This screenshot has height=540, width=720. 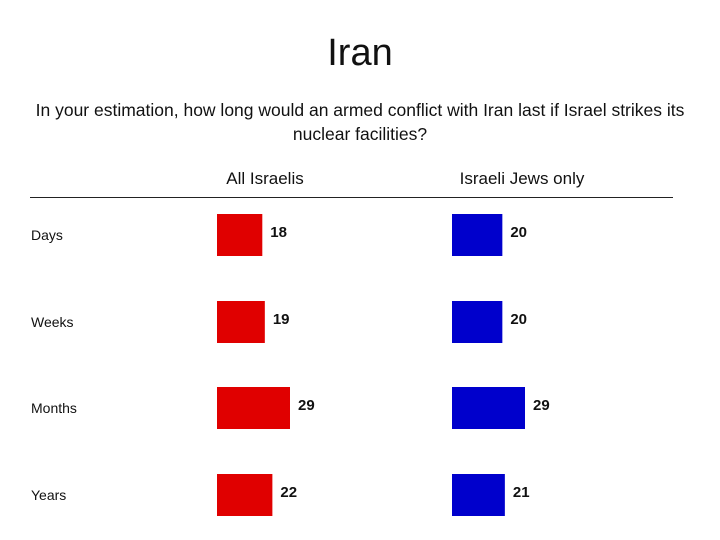 What do you see at coordinates (351, 197) in the screenshot?
I see `header-divider` at bounding box center [351, 197].